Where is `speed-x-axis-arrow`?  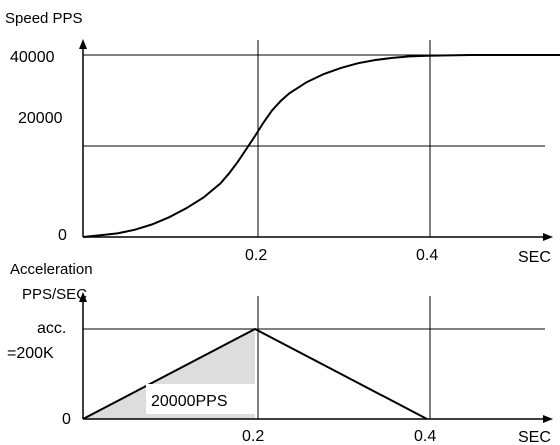
speed-x-axis-arrow is located at coordinates (548, 237).